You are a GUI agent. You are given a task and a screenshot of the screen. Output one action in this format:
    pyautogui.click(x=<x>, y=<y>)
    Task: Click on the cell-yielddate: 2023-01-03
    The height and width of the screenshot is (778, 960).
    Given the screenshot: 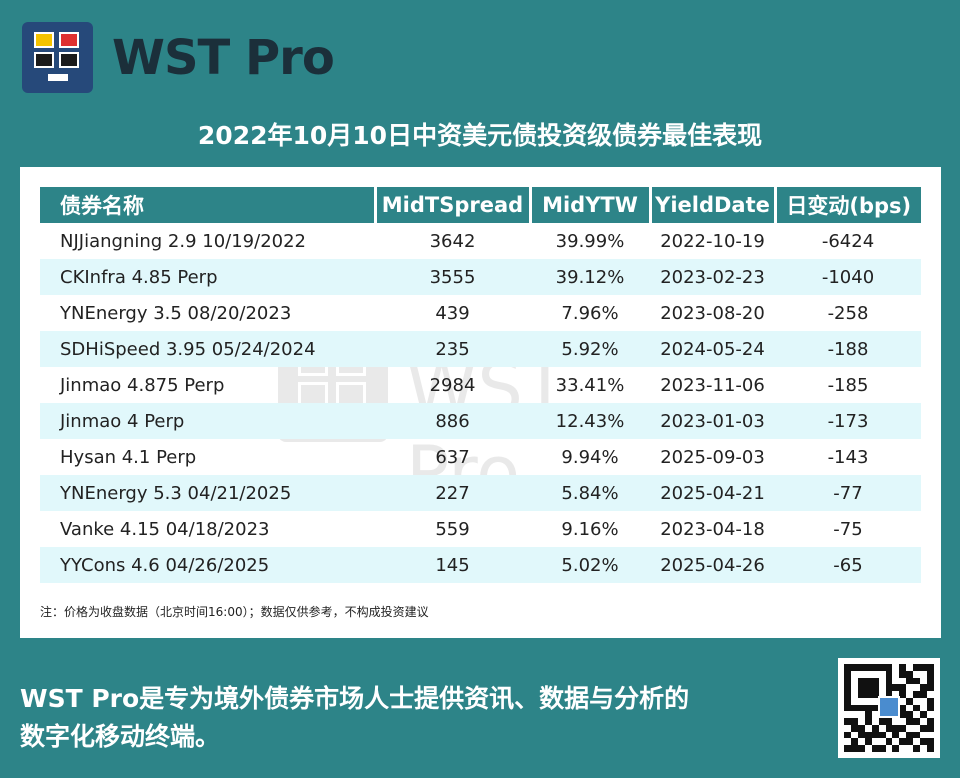 What is the action you would take?
    pyautogui.click(x=712, y=421)
    